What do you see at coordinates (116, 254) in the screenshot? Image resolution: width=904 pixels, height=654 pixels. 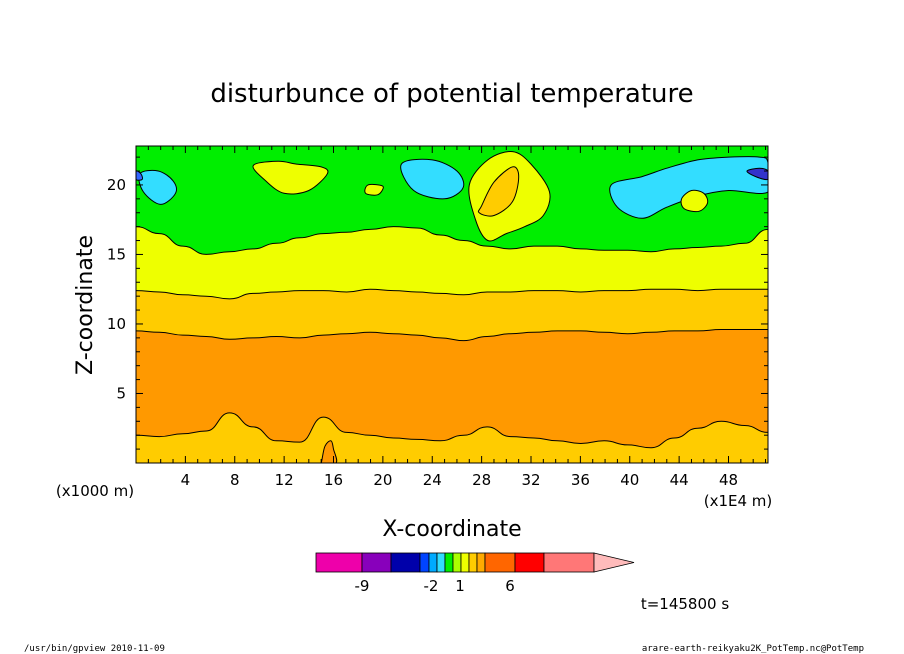 I see `y-tick-label: 15` at bounding box center [116, 254].